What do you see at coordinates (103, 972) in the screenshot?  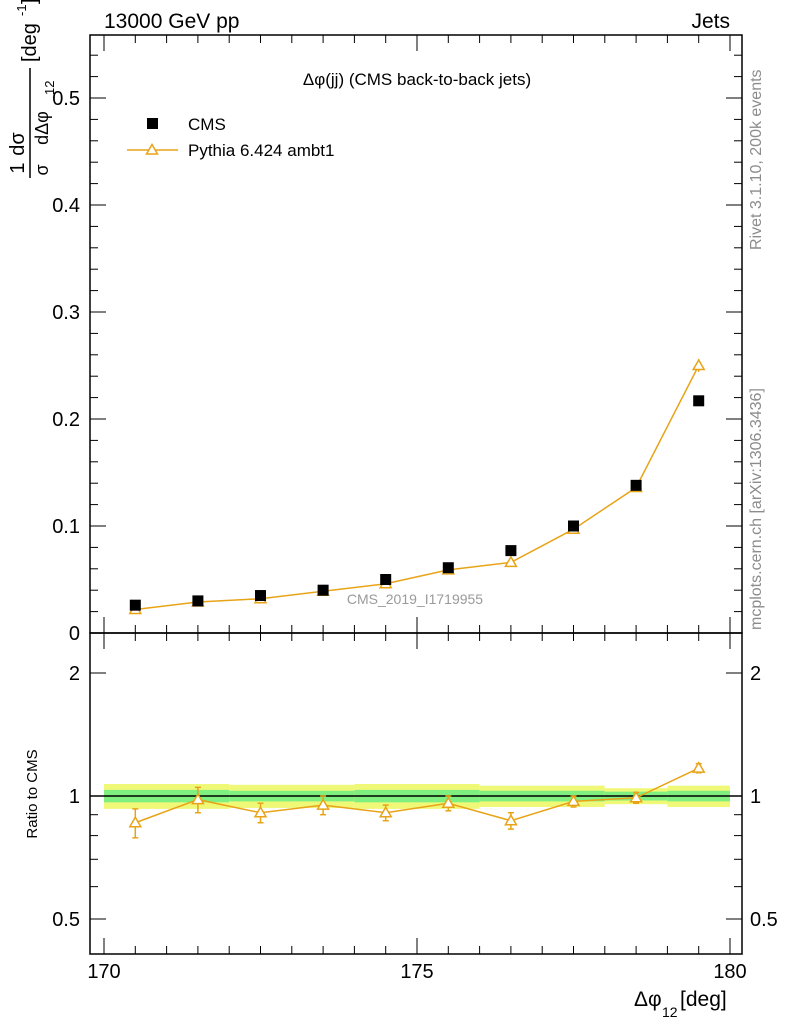 I see `x-tick-label: 170` at bounding box center [103, 972].